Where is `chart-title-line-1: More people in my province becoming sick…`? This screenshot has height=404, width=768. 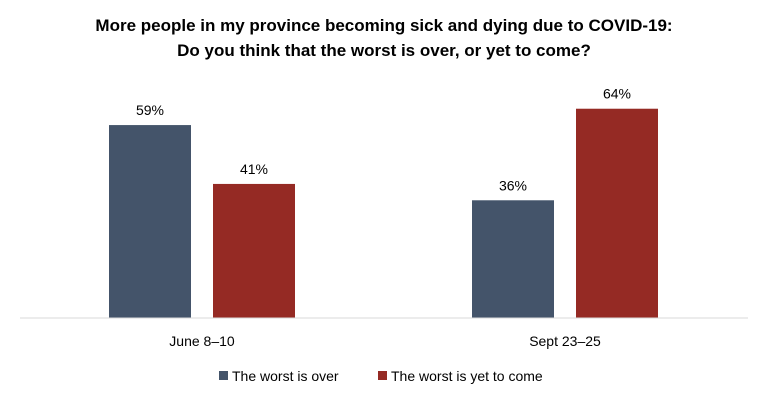 chart-title-line-1: More people in my province becoming sick… is located at coordinates (383, 25).